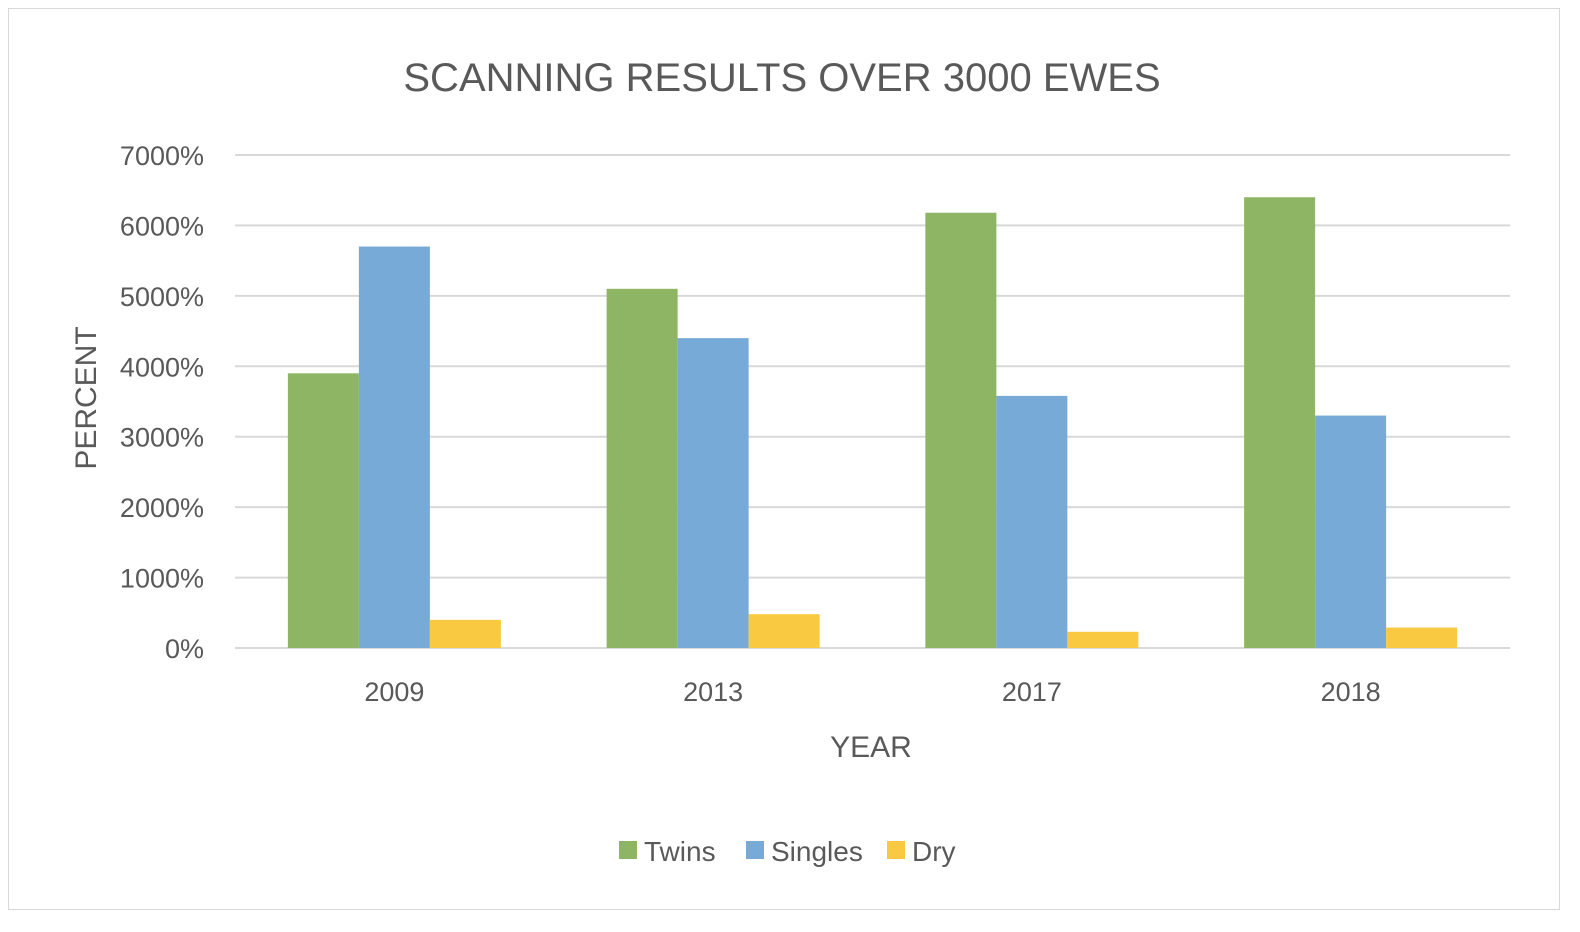  Describe the element at coordinates (1103, 639) in the screenshot. I see `bar-dry-2017` at that location.